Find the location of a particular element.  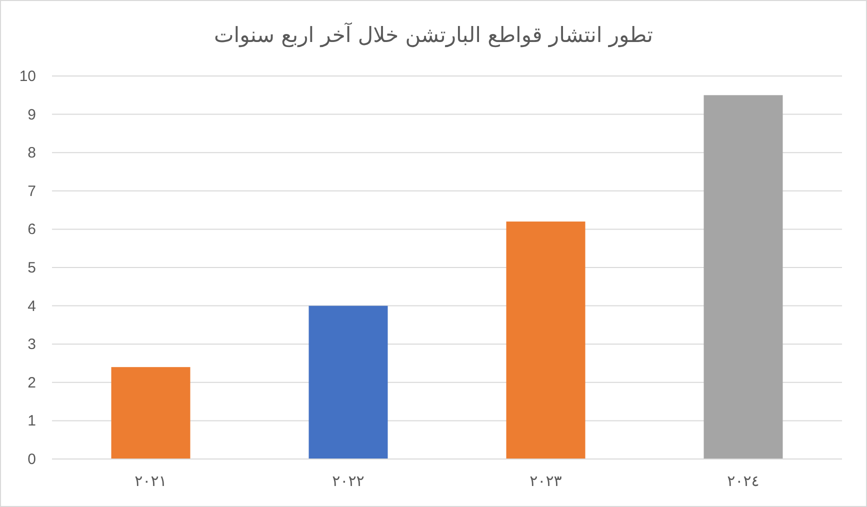

y-tick-label: 7 is located at coordinates (32, 191).